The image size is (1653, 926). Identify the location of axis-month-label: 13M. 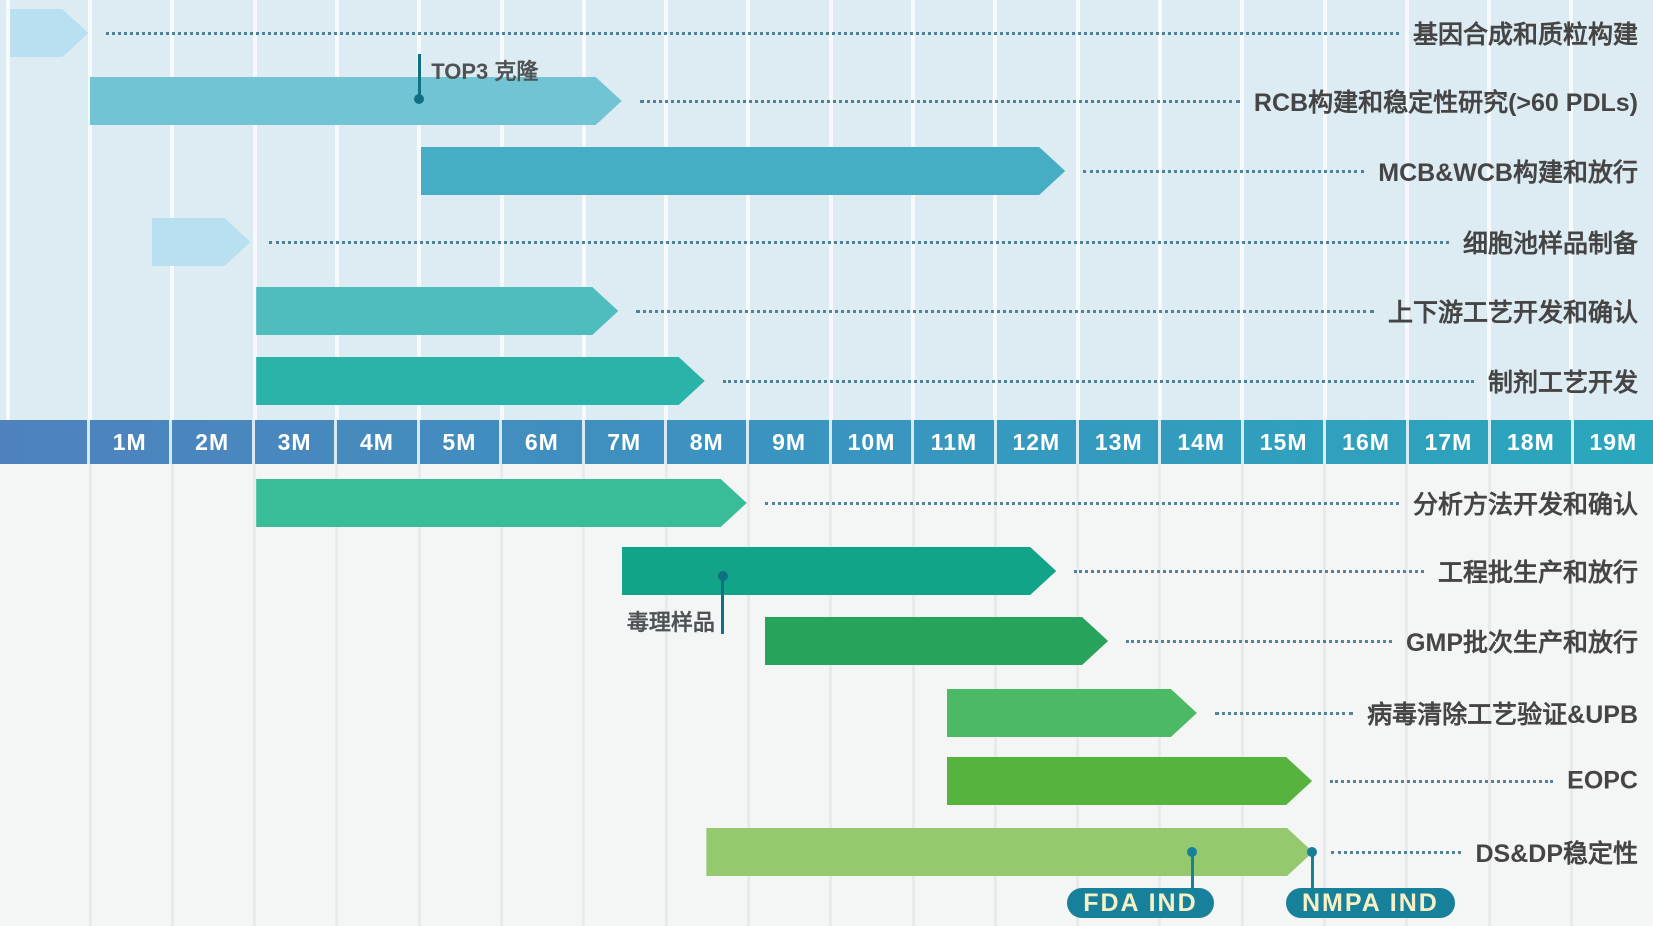
(1120, 442).